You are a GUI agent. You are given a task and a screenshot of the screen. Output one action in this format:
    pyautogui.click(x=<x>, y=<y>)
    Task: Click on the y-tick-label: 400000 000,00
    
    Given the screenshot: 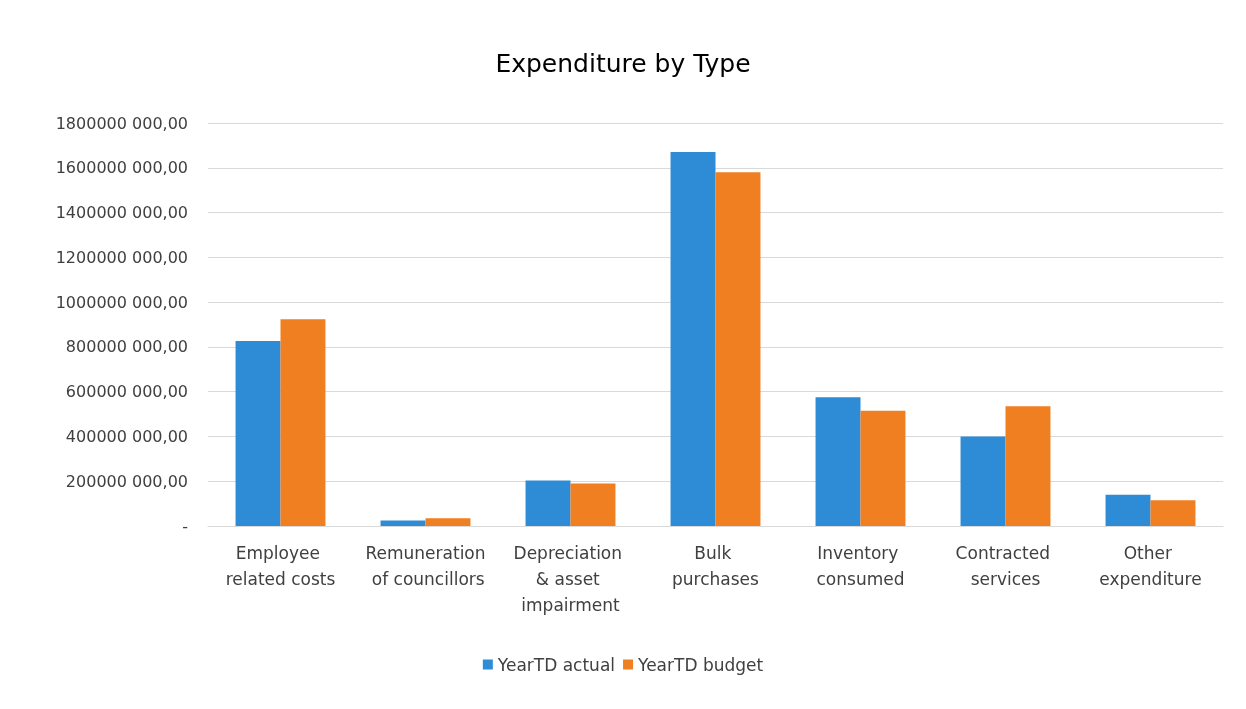 What is the action you would take?
    pyautogui.click(x=126, y=436)
    